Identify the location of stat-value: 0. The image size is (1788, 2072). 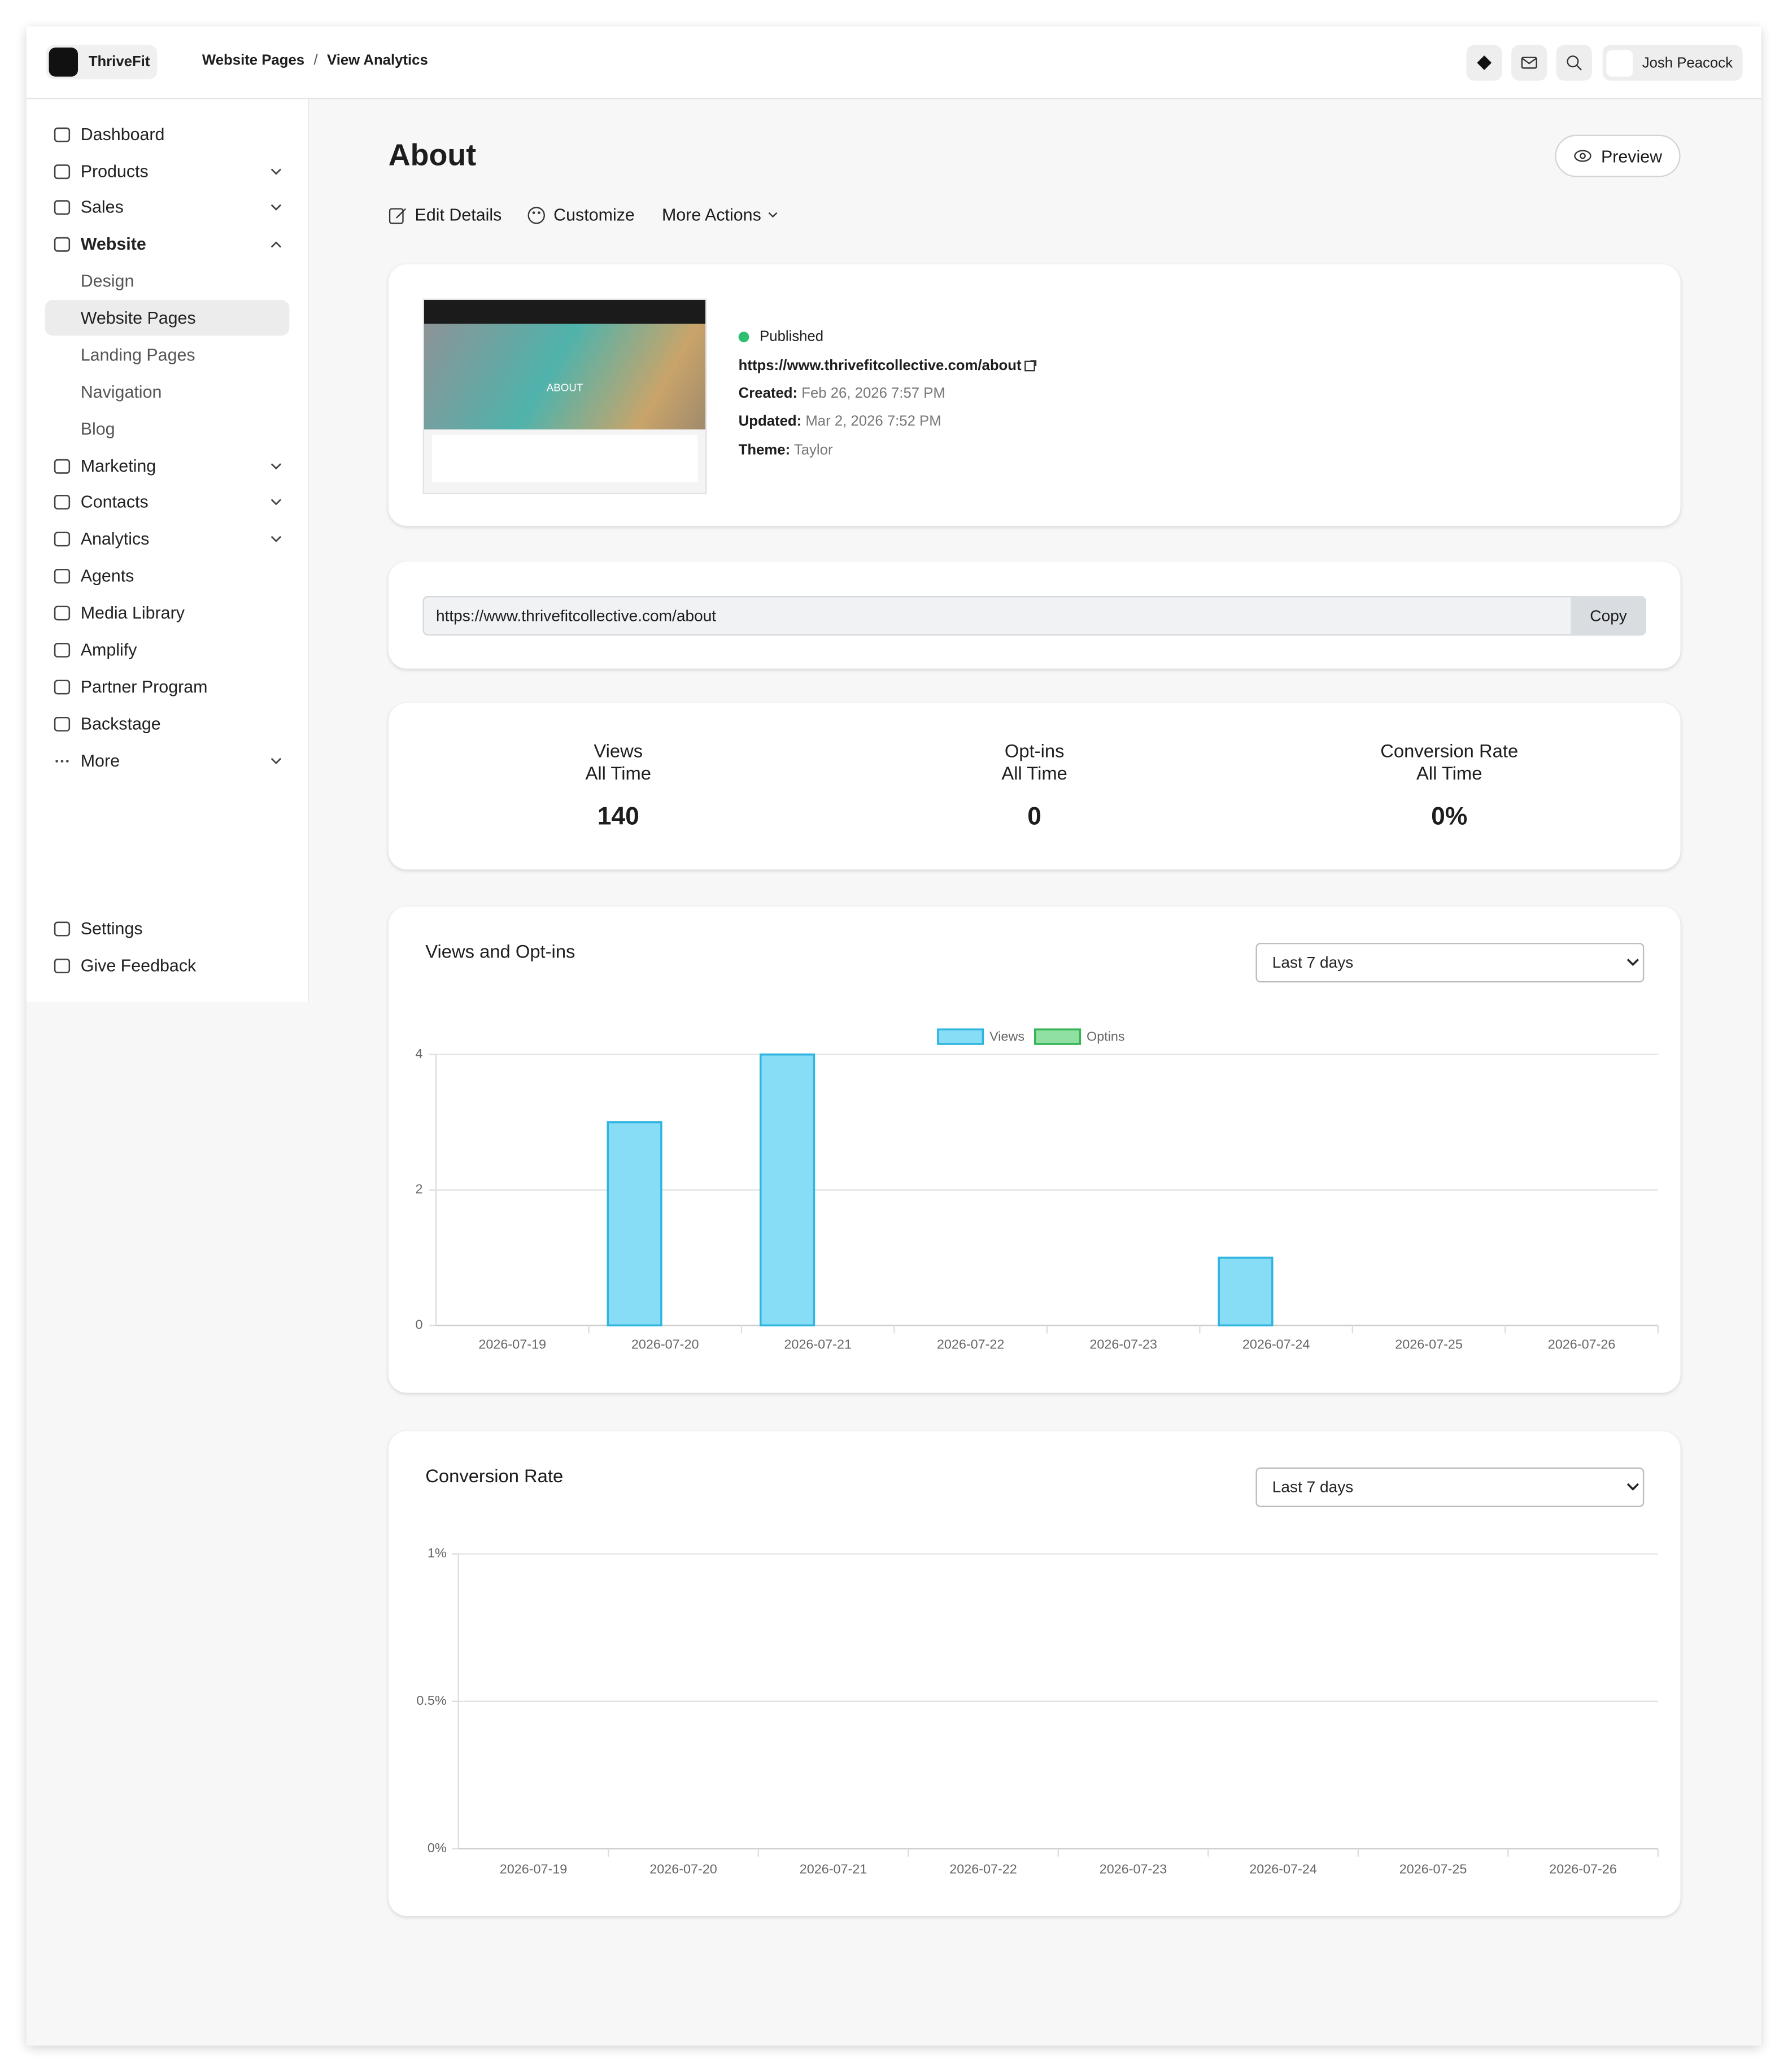
(1034, 817).